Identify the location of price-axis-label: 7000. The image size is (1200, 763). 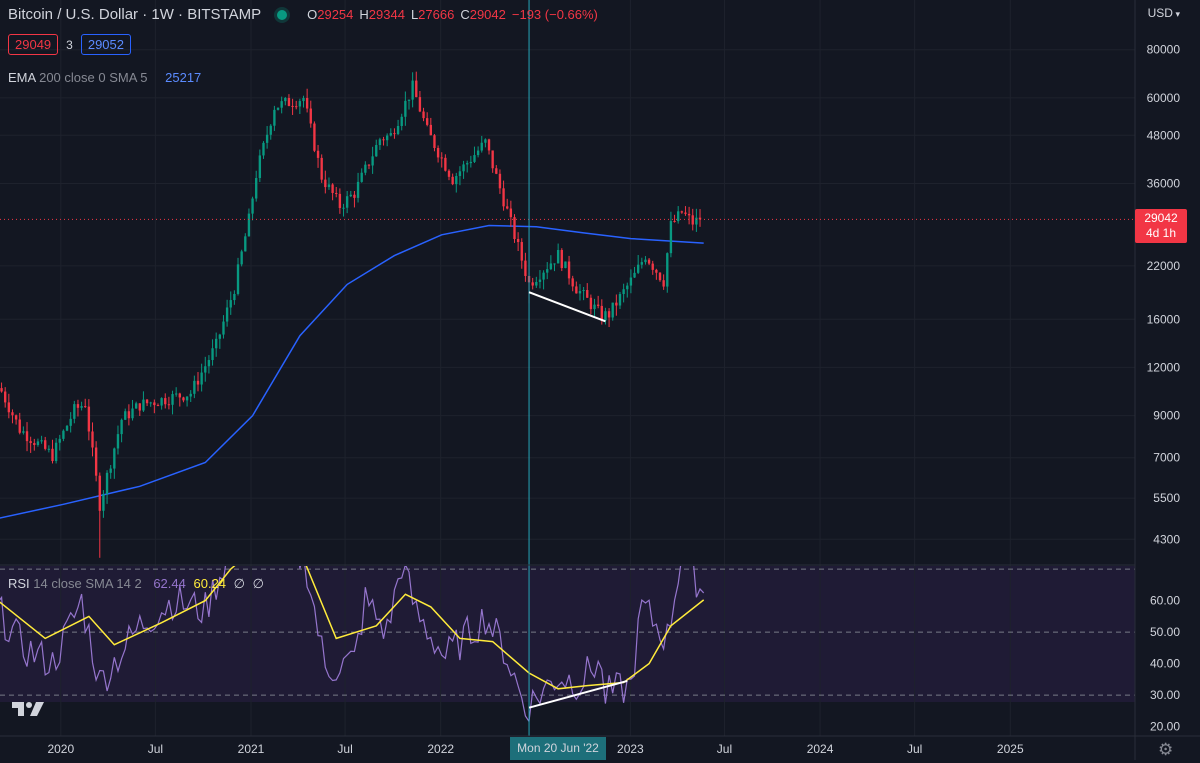
(1166, 458).